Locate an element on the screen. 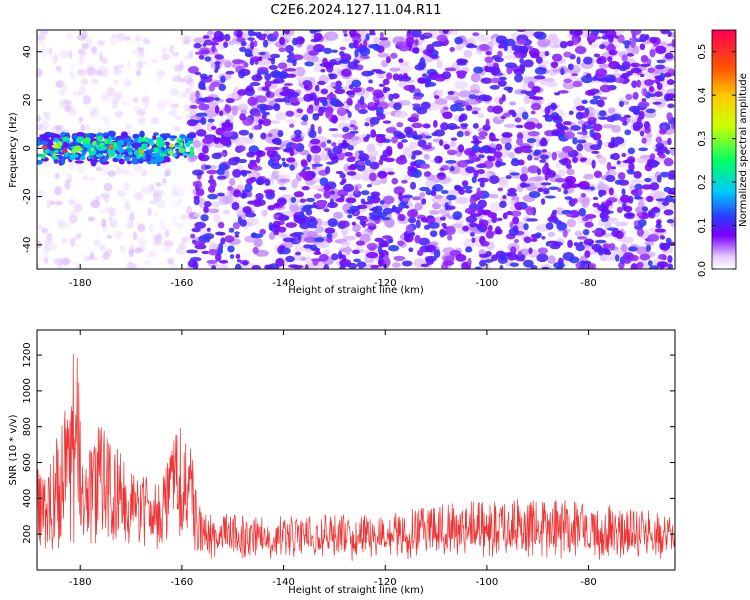  colorbar-tick-label: 0.3 is located at coordinates (702, 139).